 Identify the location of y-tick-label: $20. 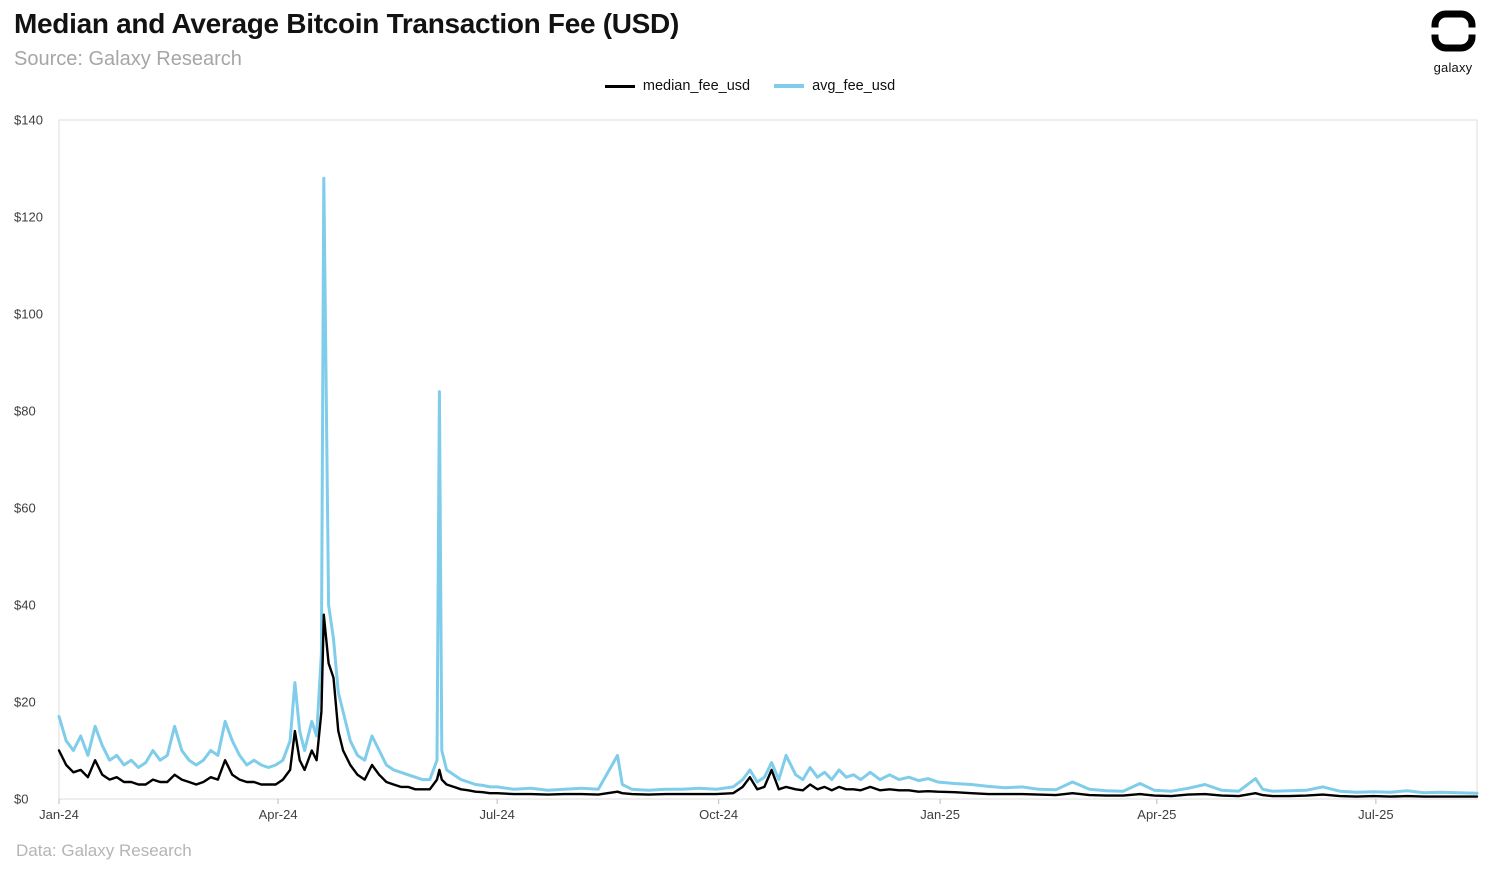
(25, 702).